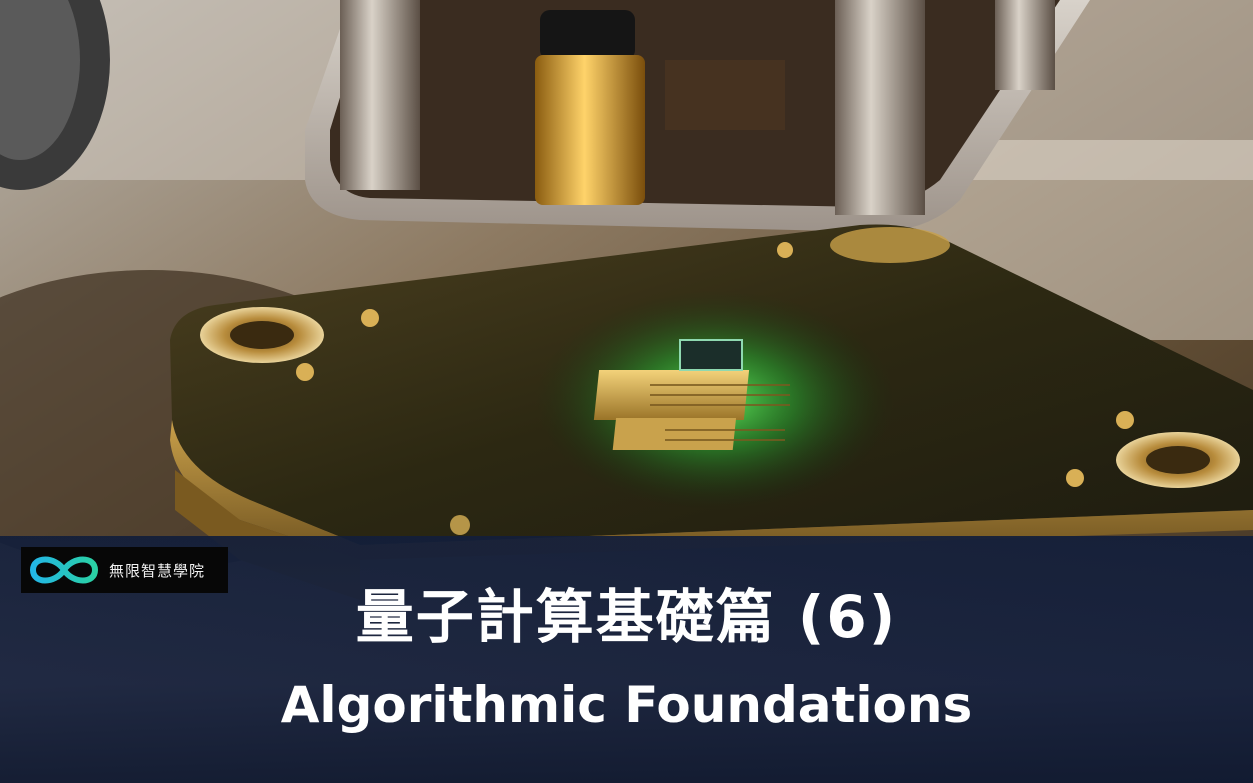 The width and height of the screenshot is (1253, 783). Describe the element at coordinates (64, 570) in the screenshot. I see `infinity-icon` at that location.